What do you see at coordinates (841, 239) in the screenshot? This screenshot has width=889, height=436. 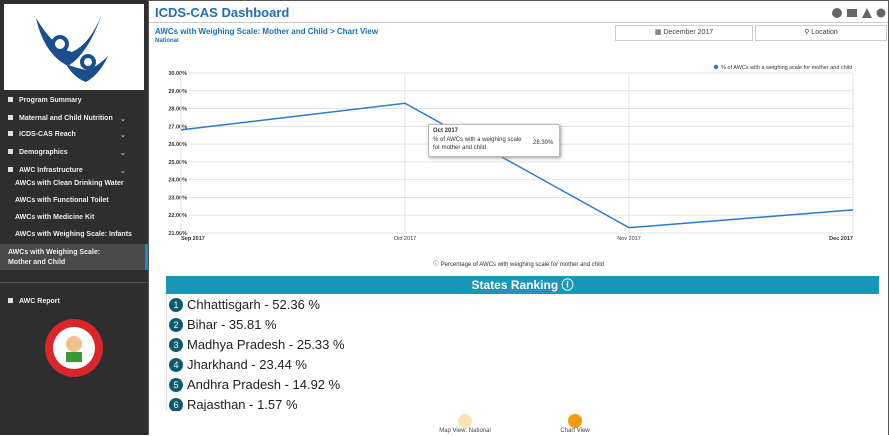 I see `x-tick-label: Dec 2017` at bounding box center [841, 239].